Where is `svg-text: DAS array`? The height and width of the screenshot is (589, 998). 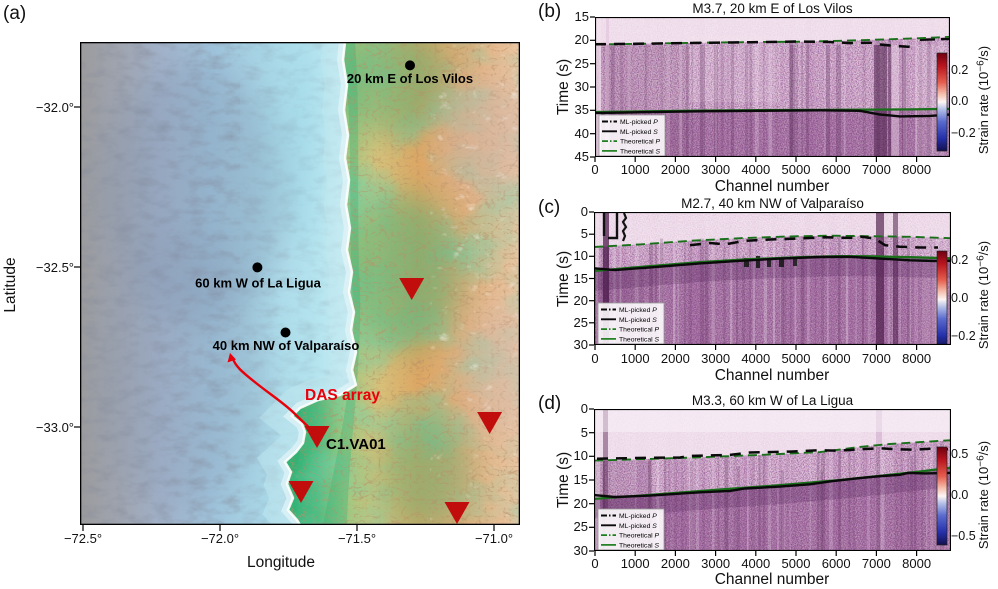
svg-text: DAS array is located at coordinates (342, 395).